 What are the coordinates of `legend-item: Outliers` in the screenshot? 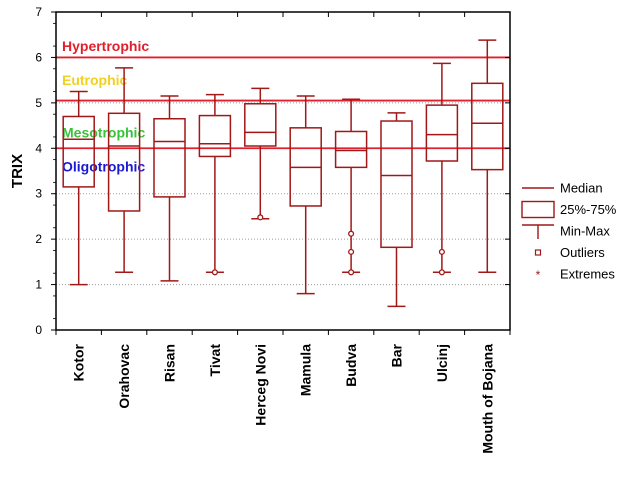 It's located at (569, 252).